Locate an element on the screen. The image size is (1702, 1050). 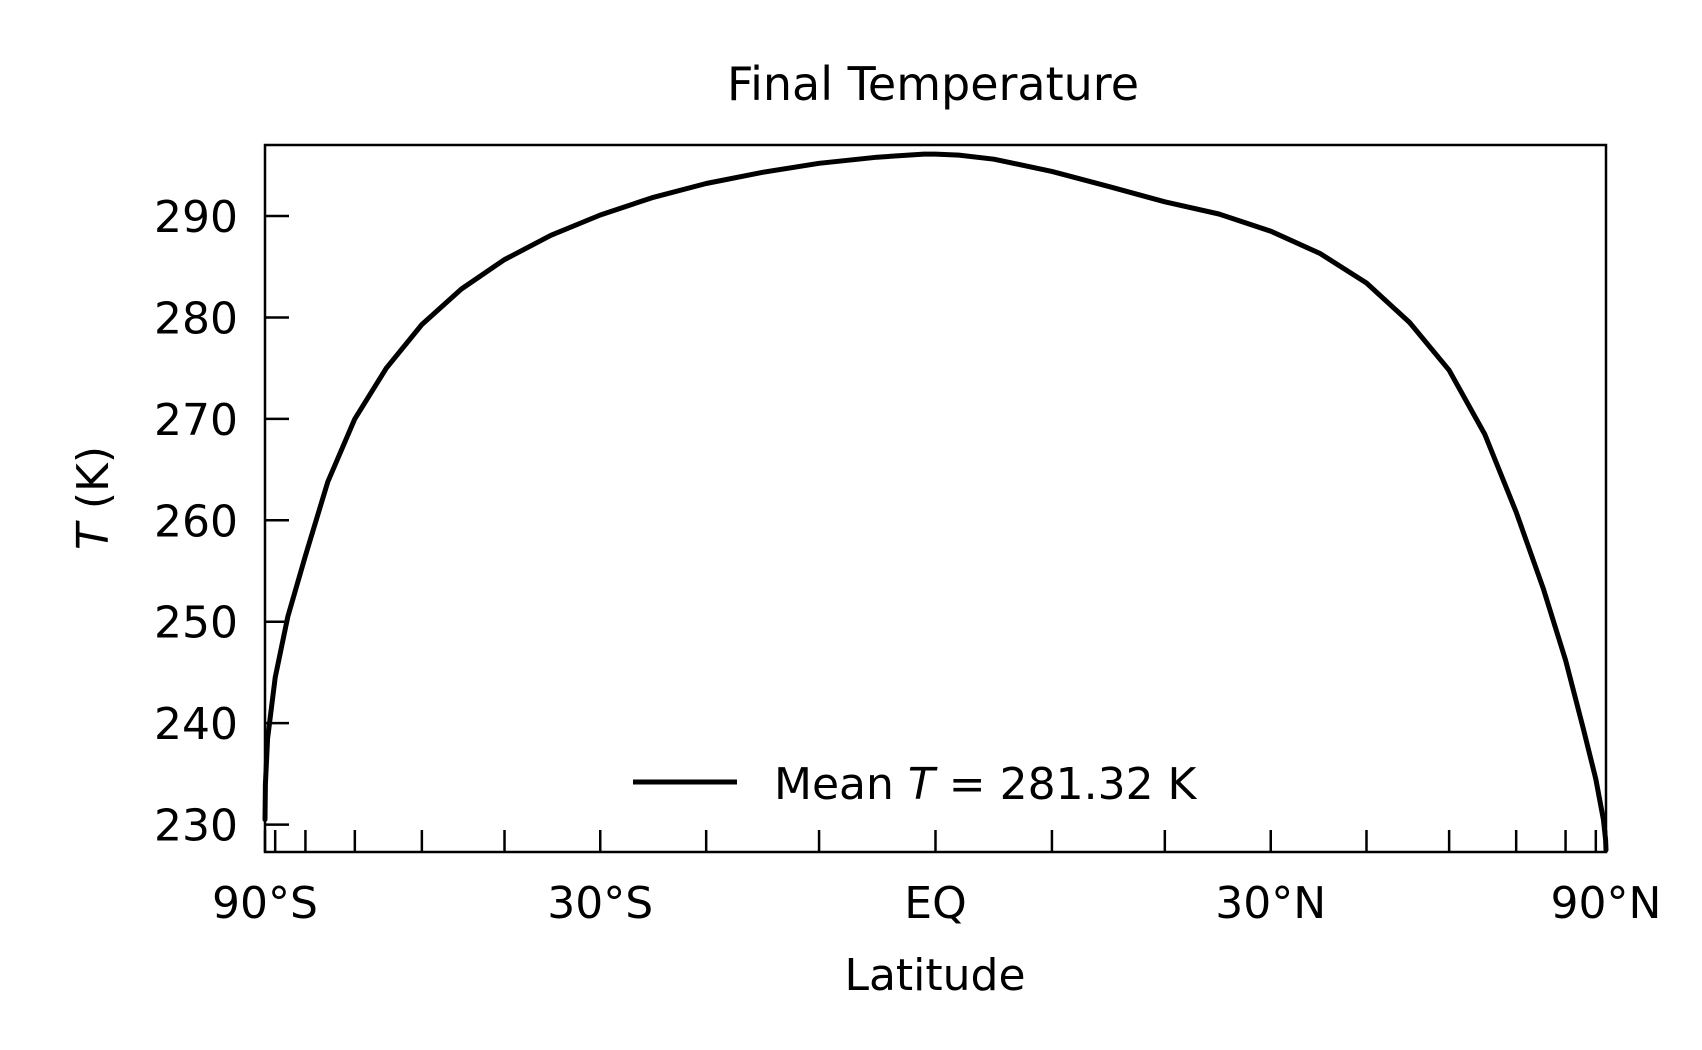
y-axis-label-unit: (K) is located at coordinates (93, 484).